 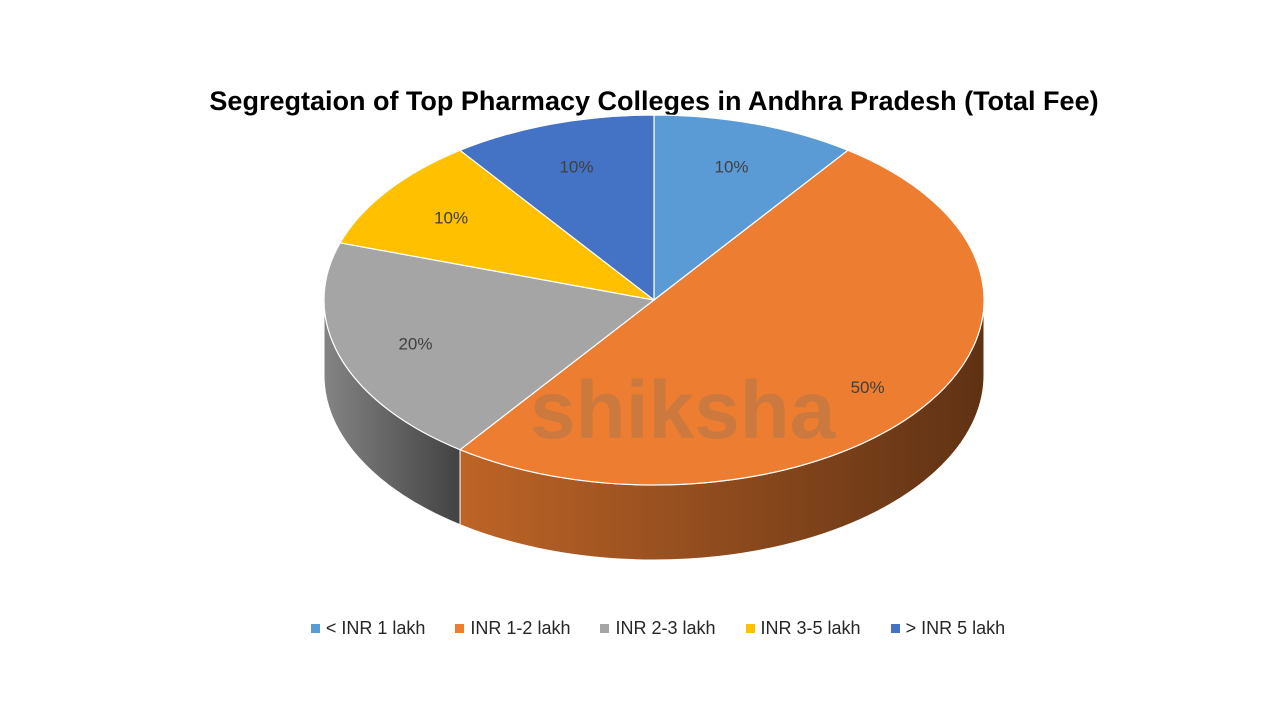 I want to click on legend-item: > INR 5 lakh, so click(x=948, y=628).